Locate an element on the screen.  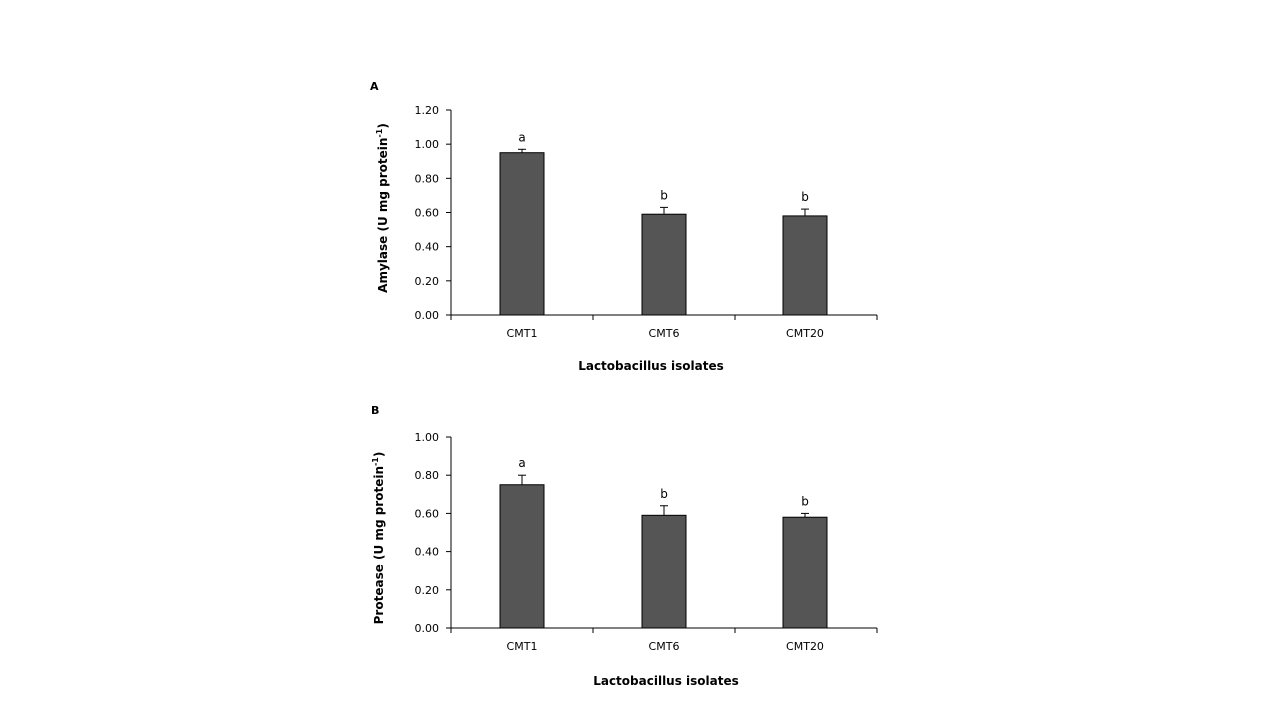
panel-a-y-axis: 0.00 0.20 0.40 0.60 0.80 1.00 1.20 is located at coordinates (433, 213).